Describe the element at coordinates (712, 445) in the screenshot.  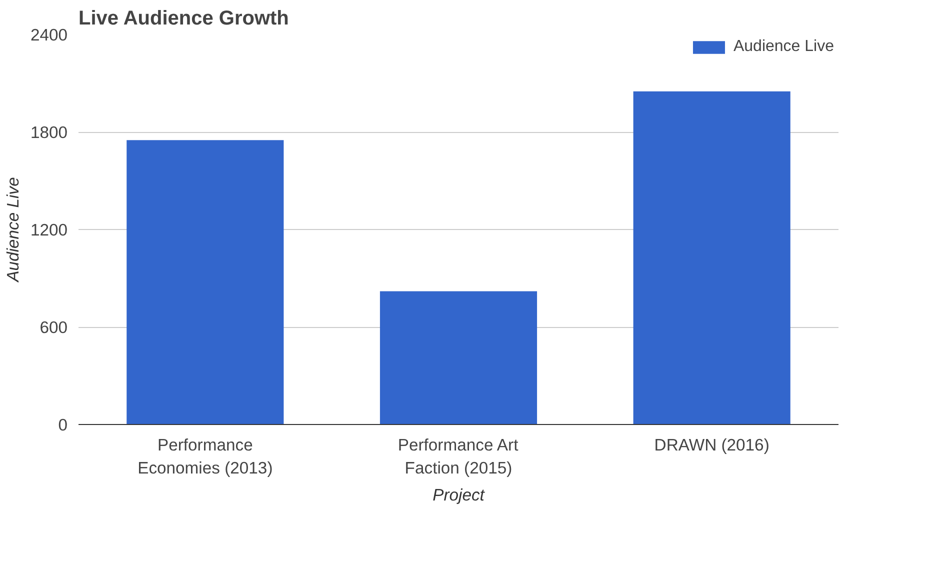
I see `x-tick-label: DRAWN (2016)` at that location.